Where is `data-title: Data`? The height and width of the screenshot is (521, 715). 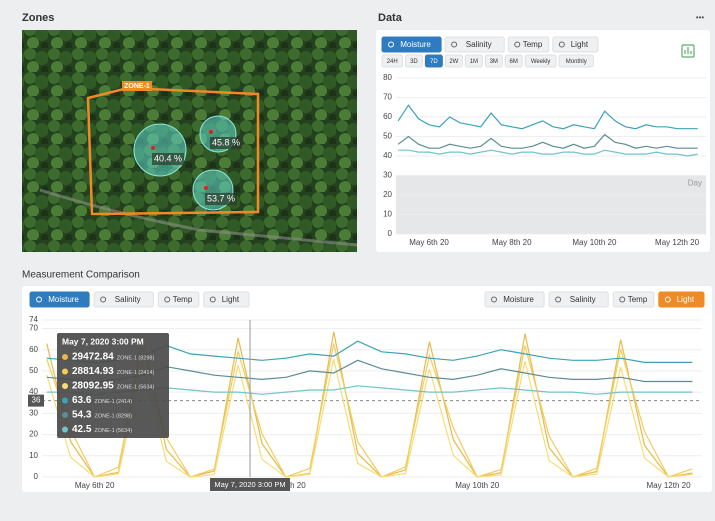
data-title: Data is located at coordinates (390, 18).